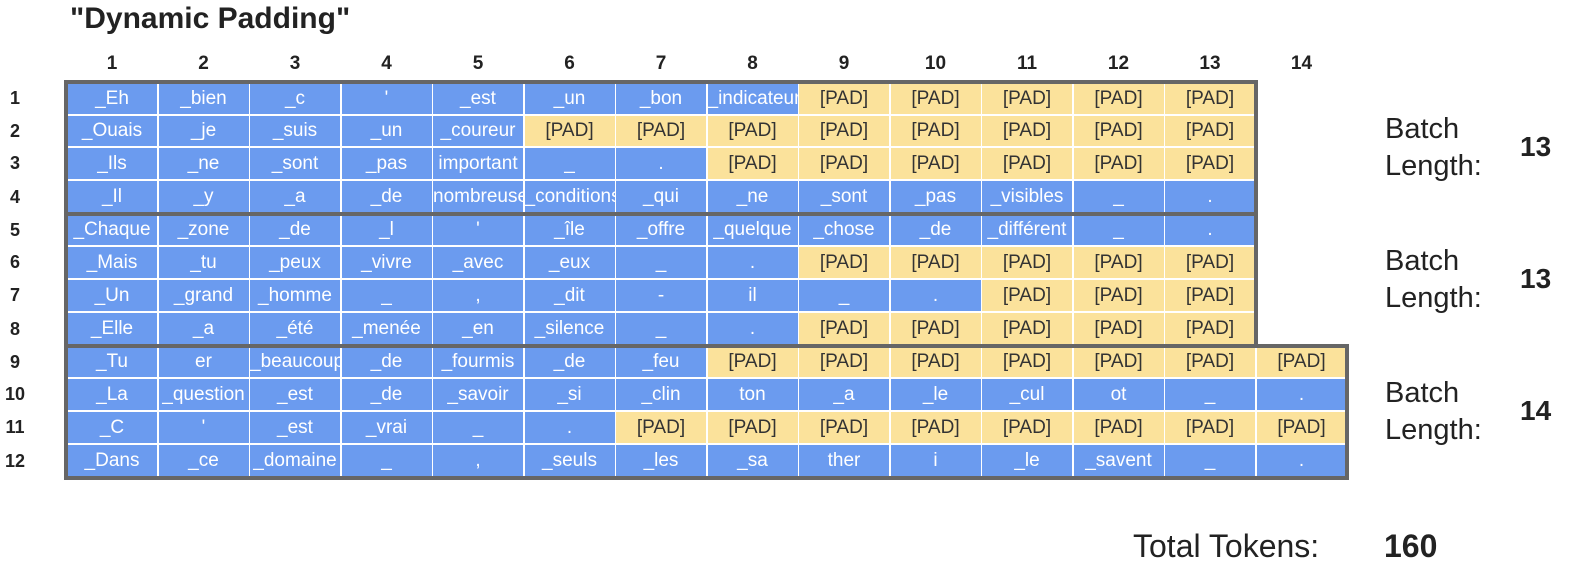 The height and width of the screenshot is (577, 1582). What do you see at coordinates (752, 394) in the screenshot?
I see `token-cell: ton` at bounding box center [752, 394].